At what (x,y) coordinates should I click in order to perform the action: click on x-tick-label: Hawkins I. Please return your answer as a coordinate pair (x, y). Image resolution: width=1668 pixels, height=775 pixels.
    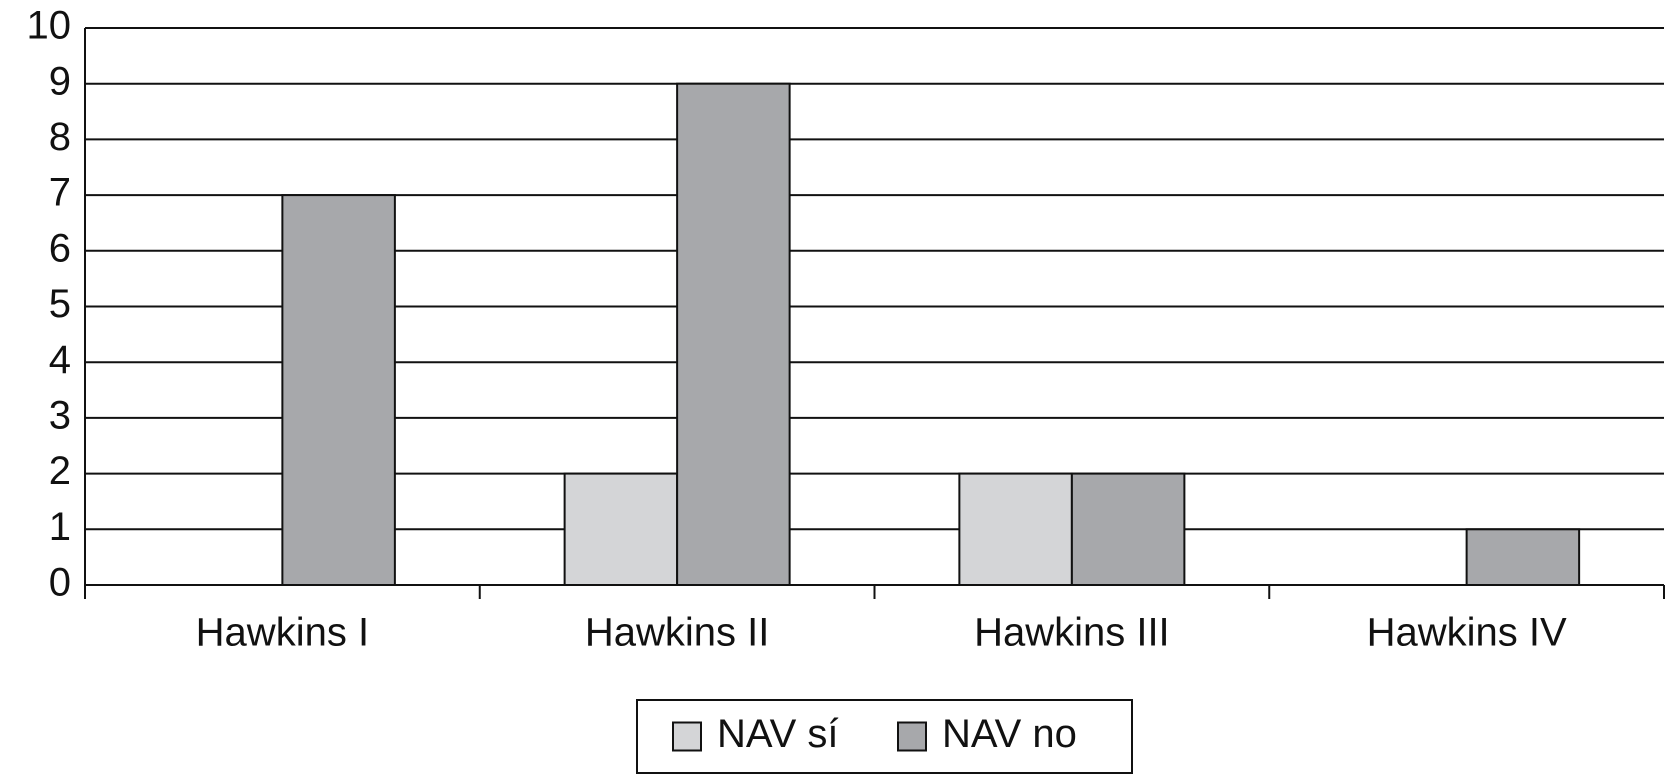
    Looking at the image, I should click on (282, 633).